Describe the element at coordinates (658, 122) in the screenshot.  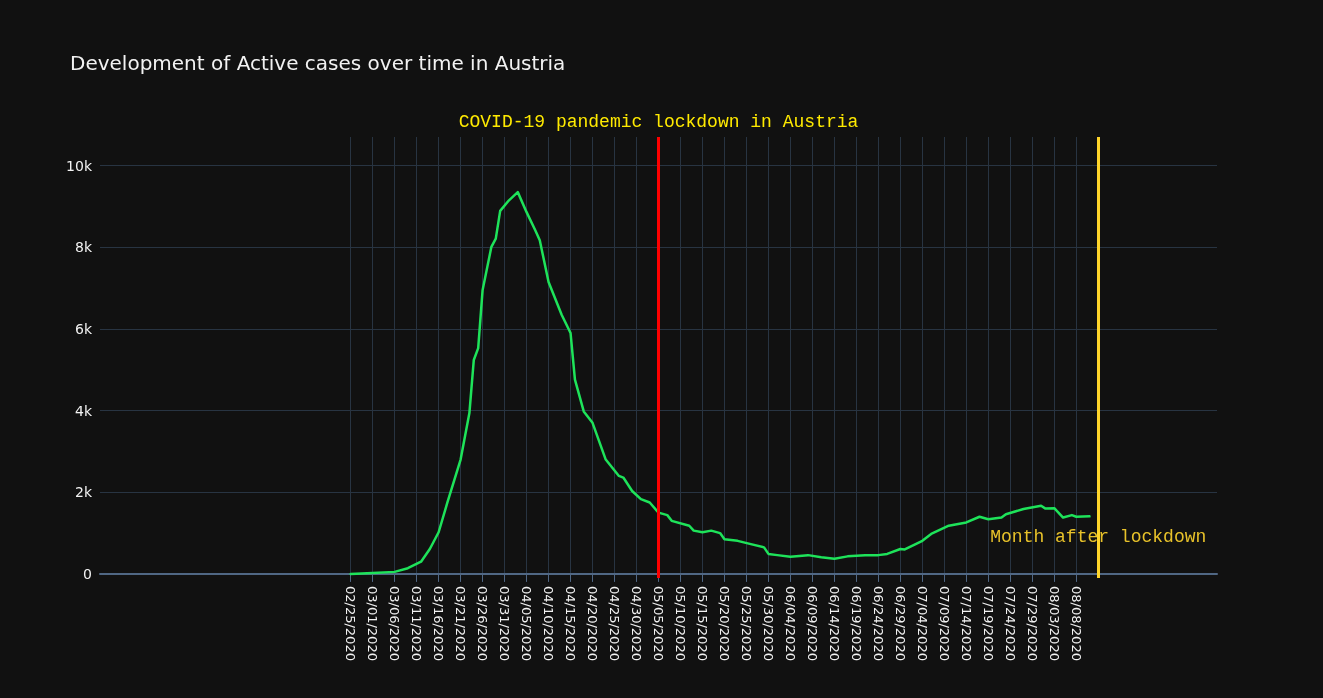
I see `ref-line-label: COVID-19 pandemic lockdown in Austria` at that location.